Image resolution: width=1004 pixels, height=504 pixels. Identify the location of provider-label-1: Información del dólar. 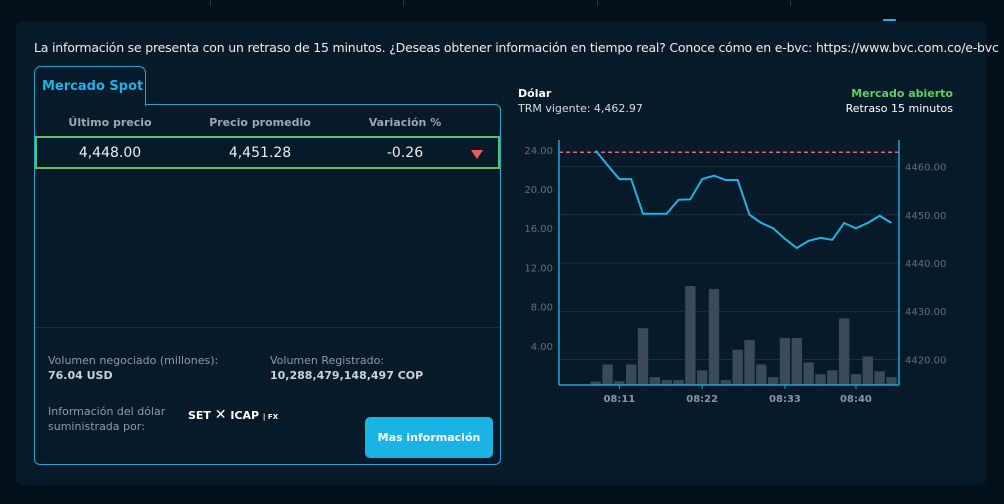
(107, 411).